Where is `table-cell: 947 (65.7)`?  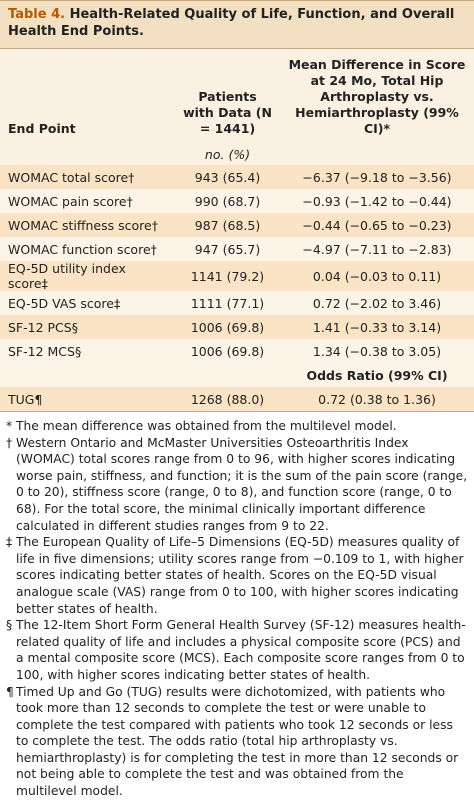 table-cell: 947 (65.7) is located at coordinates (227, 249).